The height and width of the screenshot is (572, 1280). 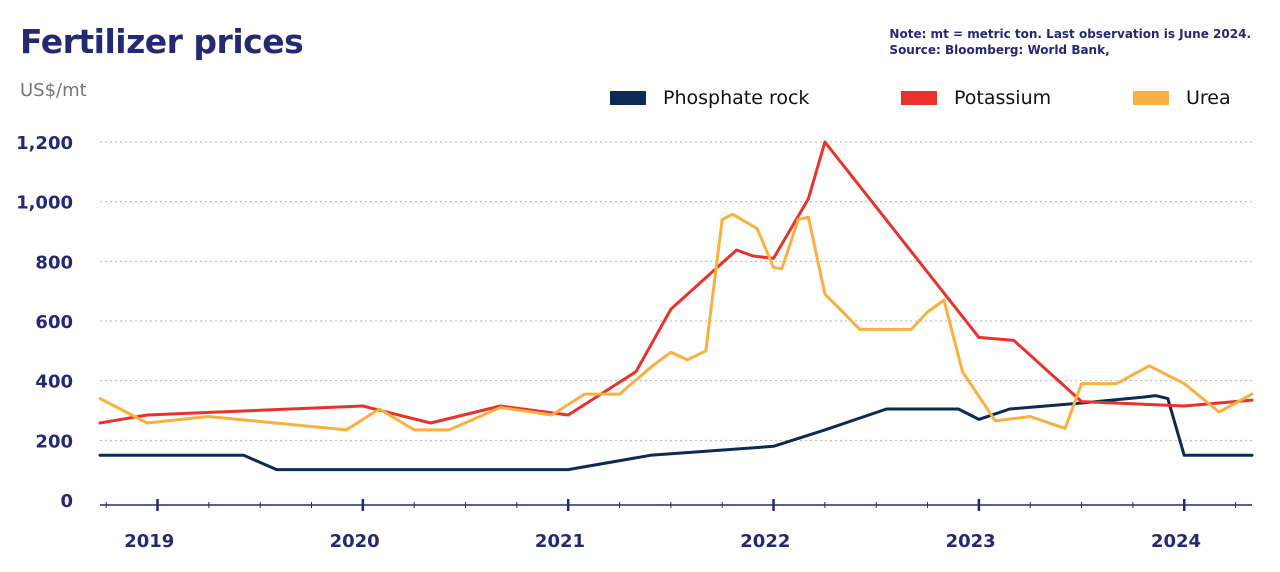 What do you see at coordinates (1176, 541) in the screenshot?
I see `x-tick-label: 2024` at bounding box center [1176, 541].